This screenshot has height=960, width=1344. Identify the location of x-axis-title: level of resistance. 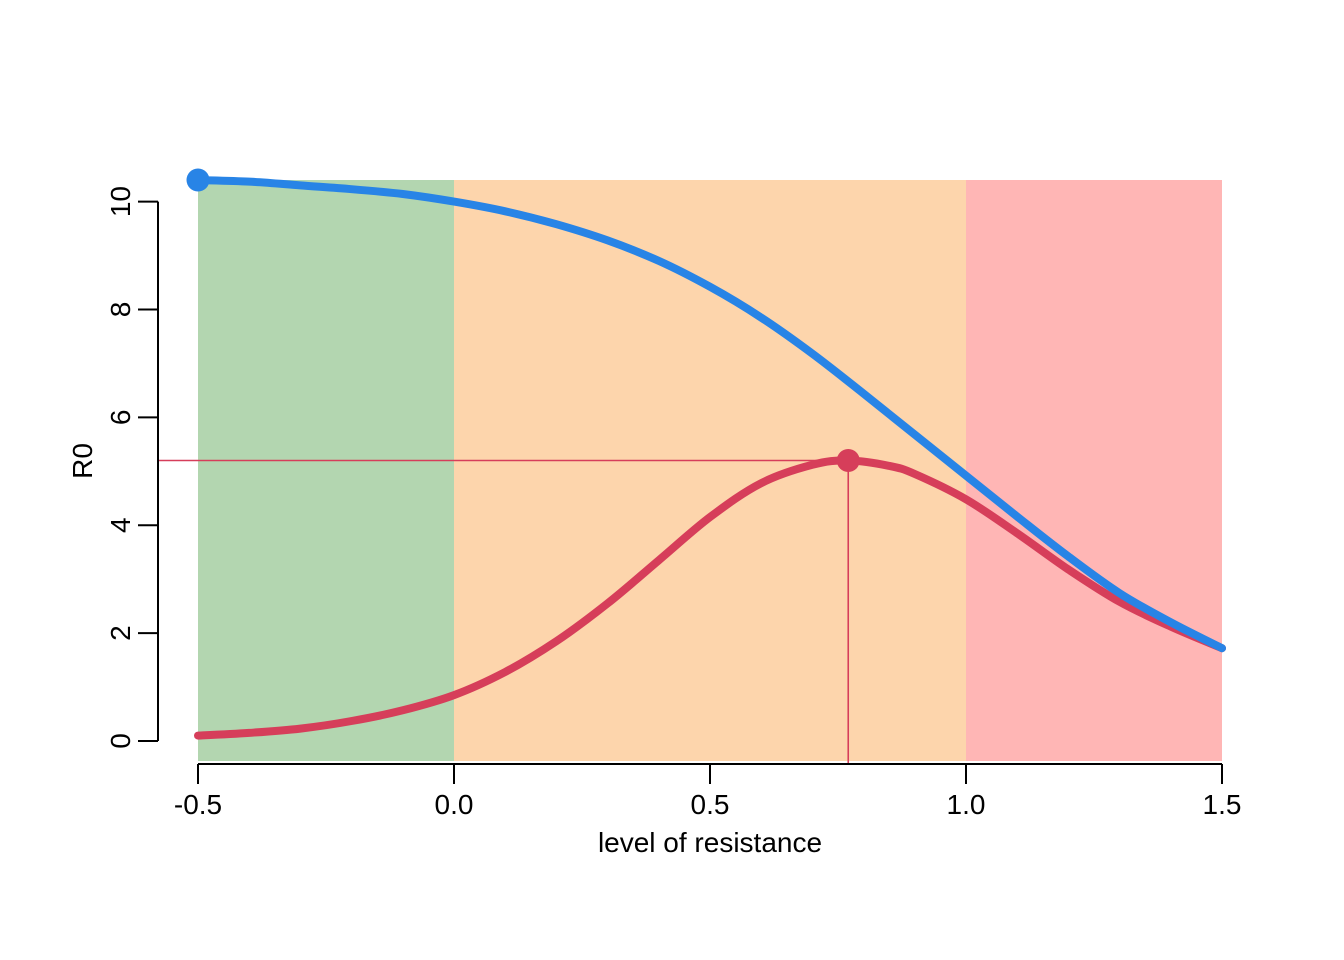
(710, 842).